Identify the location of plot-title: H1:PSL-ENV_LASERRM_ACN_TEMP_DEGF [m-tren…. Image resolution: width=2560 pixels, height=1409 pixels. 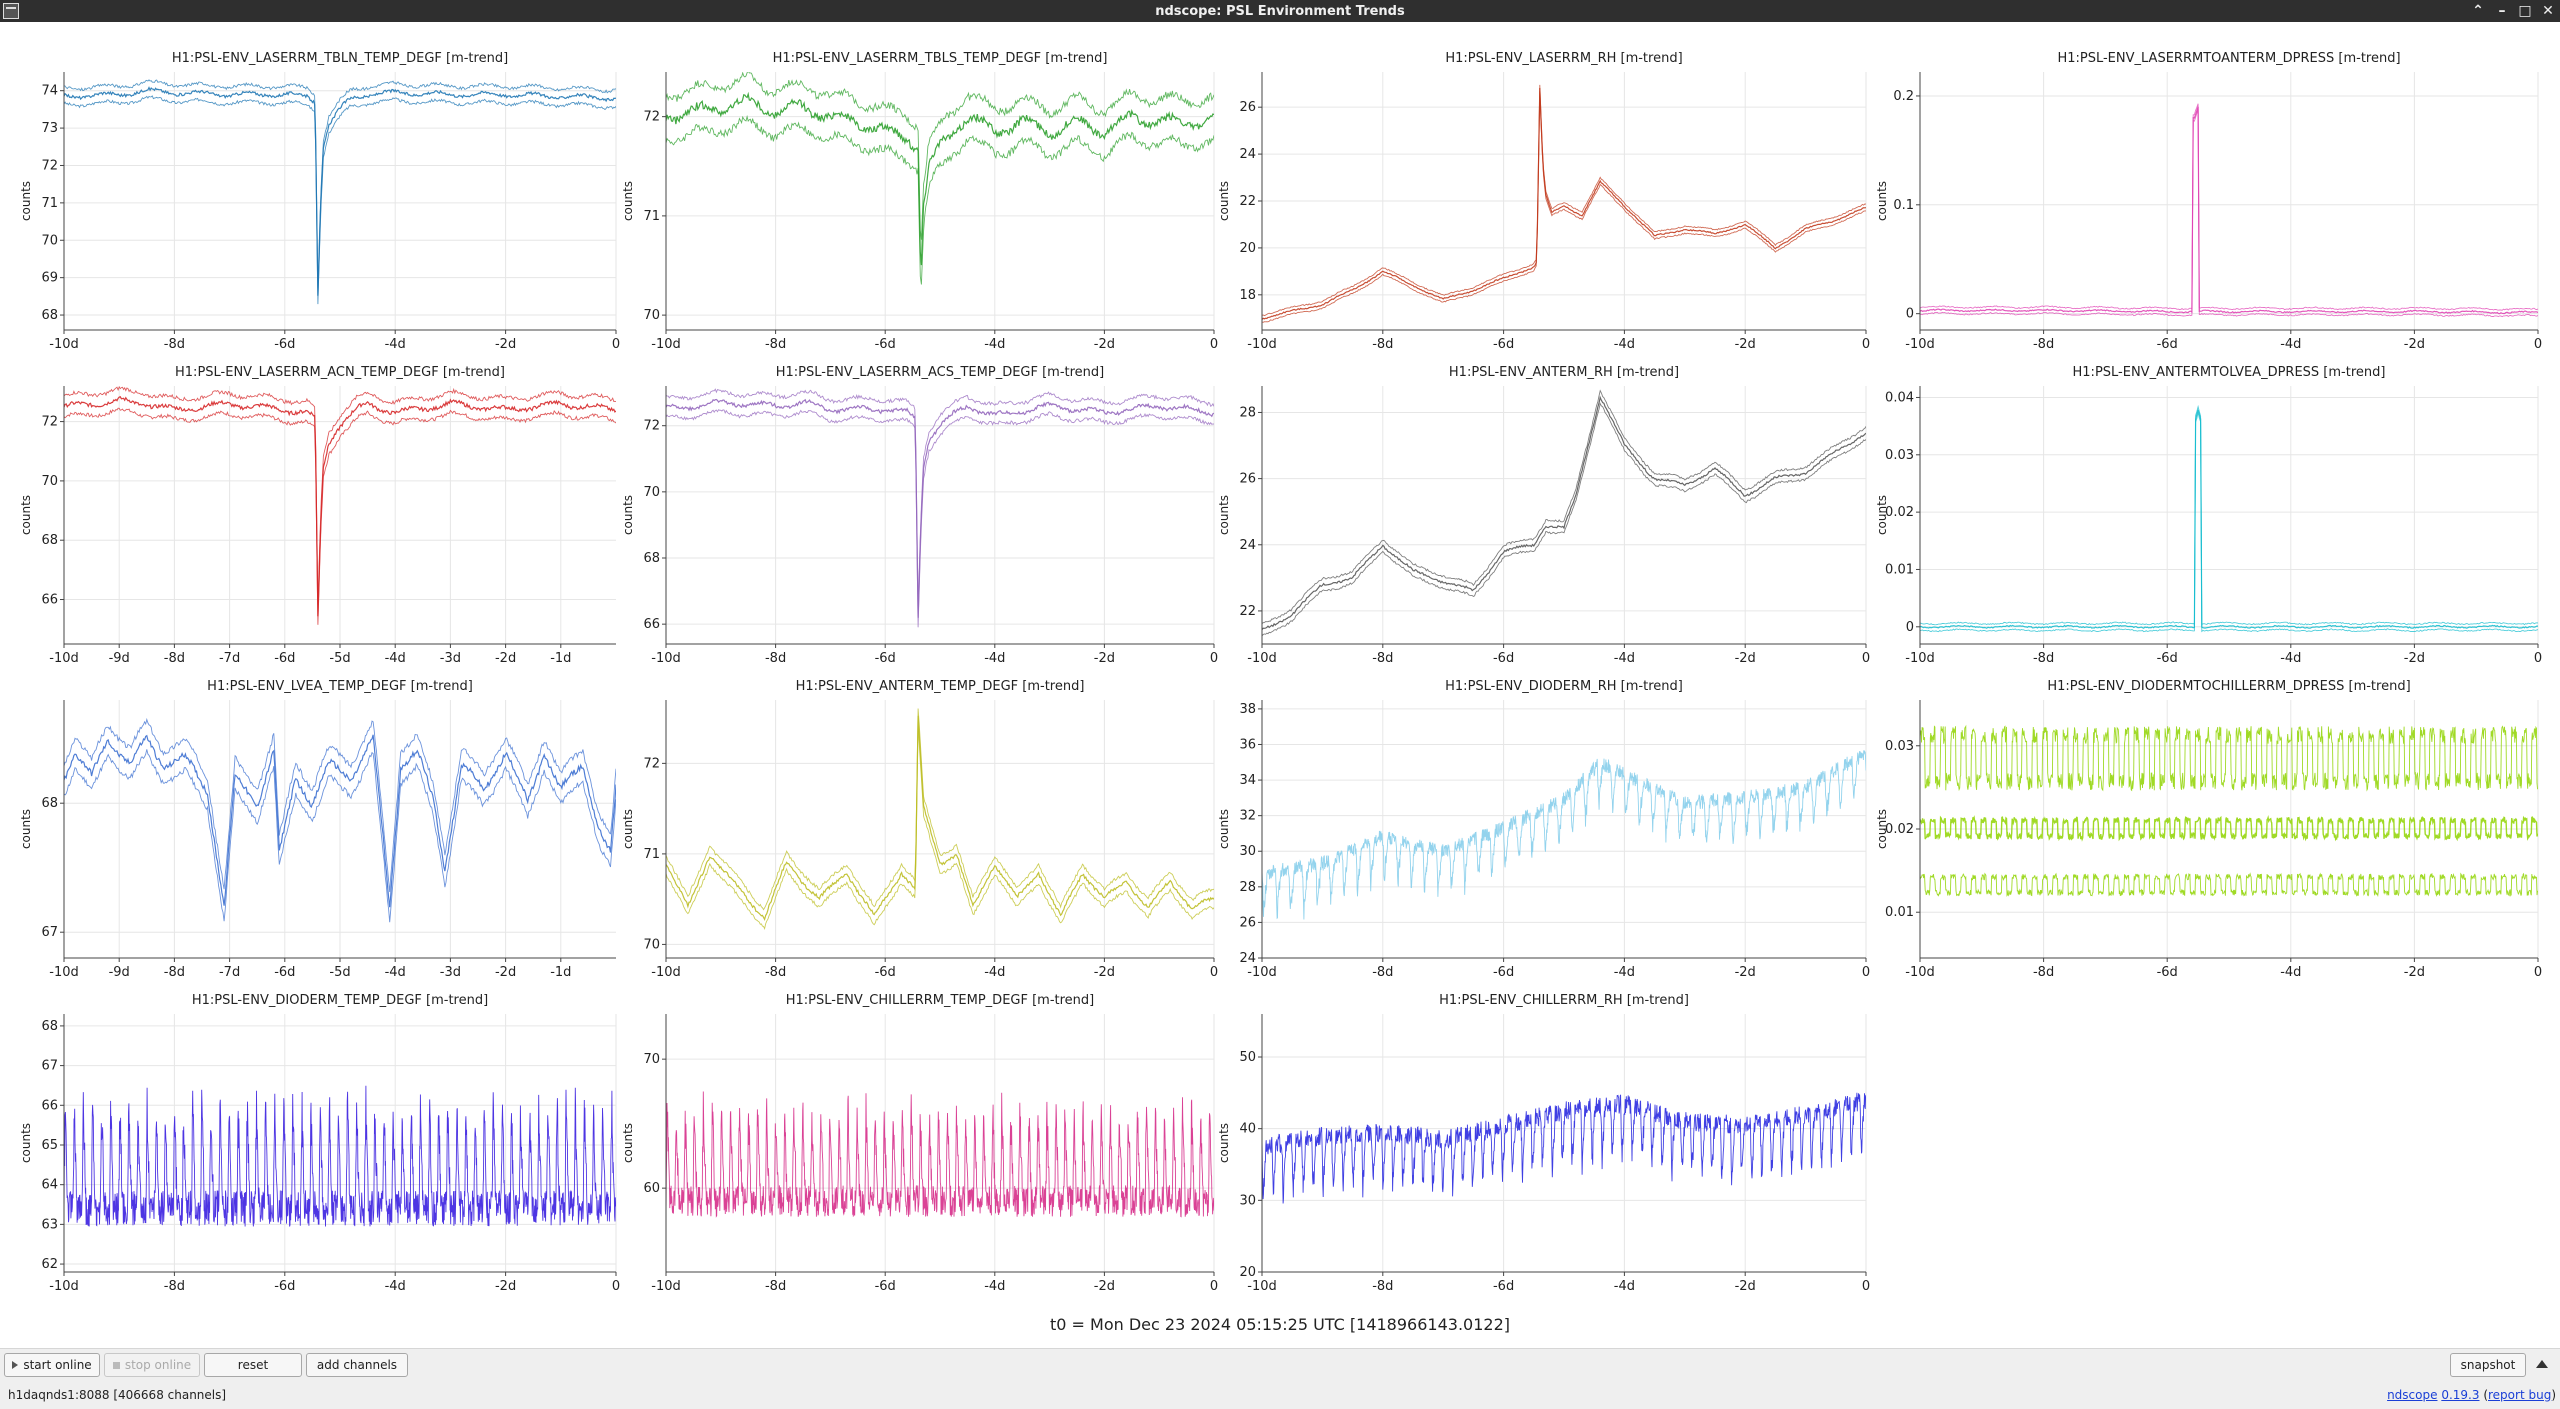
(340, 372).